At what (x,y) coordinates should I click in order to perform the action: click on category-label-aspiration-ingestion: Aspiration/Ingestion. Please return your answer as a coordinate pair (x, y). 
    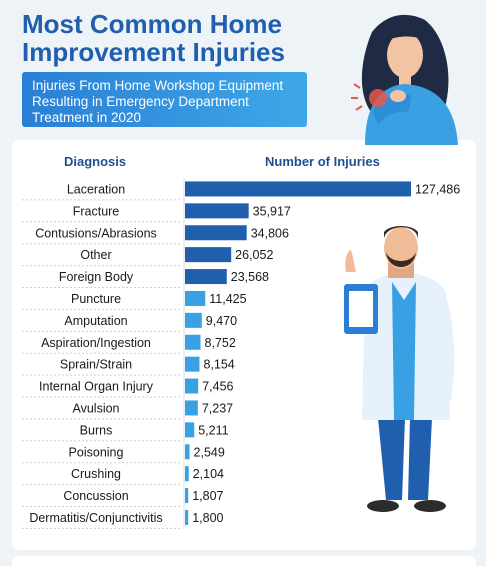
    Looking at the image, I should click on (96, 343).